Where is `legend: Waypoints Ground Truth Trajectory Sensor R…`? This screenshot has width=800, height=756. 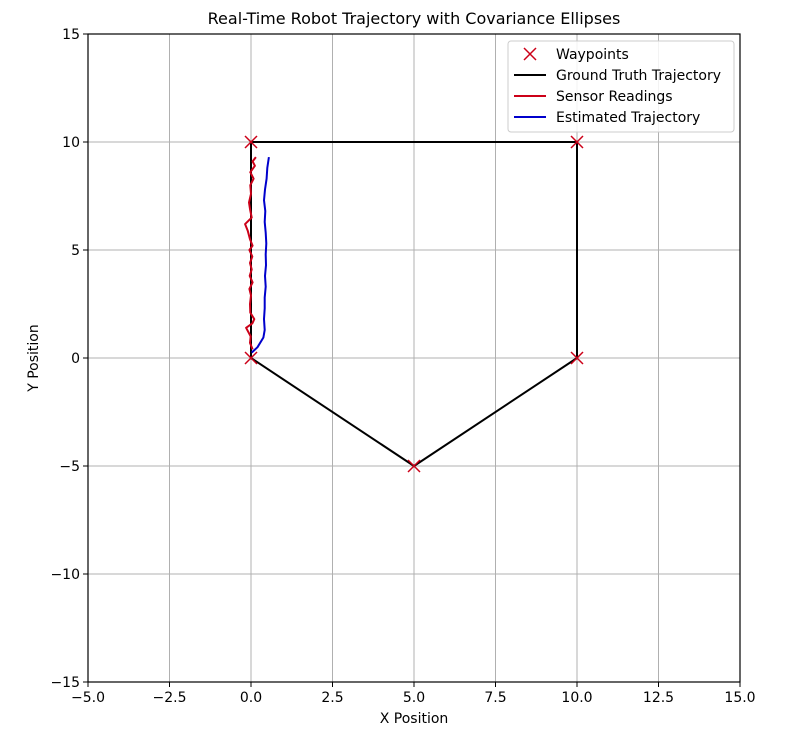
legend: Waypoints Ground Truth Trajectory Sensor R… is located at coordinates (621, 86).